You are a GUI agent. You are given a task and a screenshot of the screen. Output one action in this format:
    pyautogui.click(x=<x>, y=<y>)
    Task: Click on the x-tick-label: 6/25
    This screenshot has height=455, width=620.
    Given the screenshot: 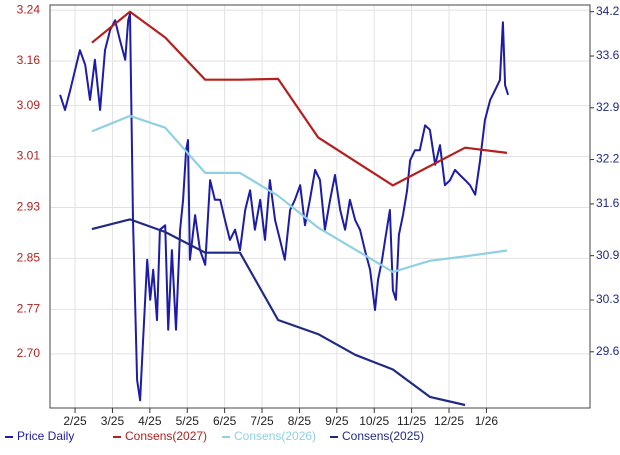 What is the action you would take?
    pyautogui.click(x=225, y=421)
    